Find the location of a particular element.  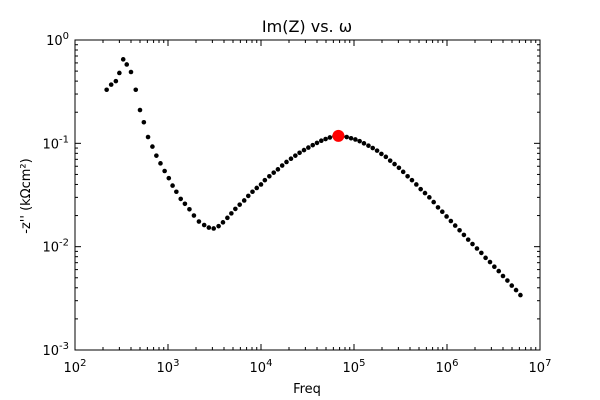

y-axis-label: -z'' (kΩcm²) is located at coordinates (26, 195).